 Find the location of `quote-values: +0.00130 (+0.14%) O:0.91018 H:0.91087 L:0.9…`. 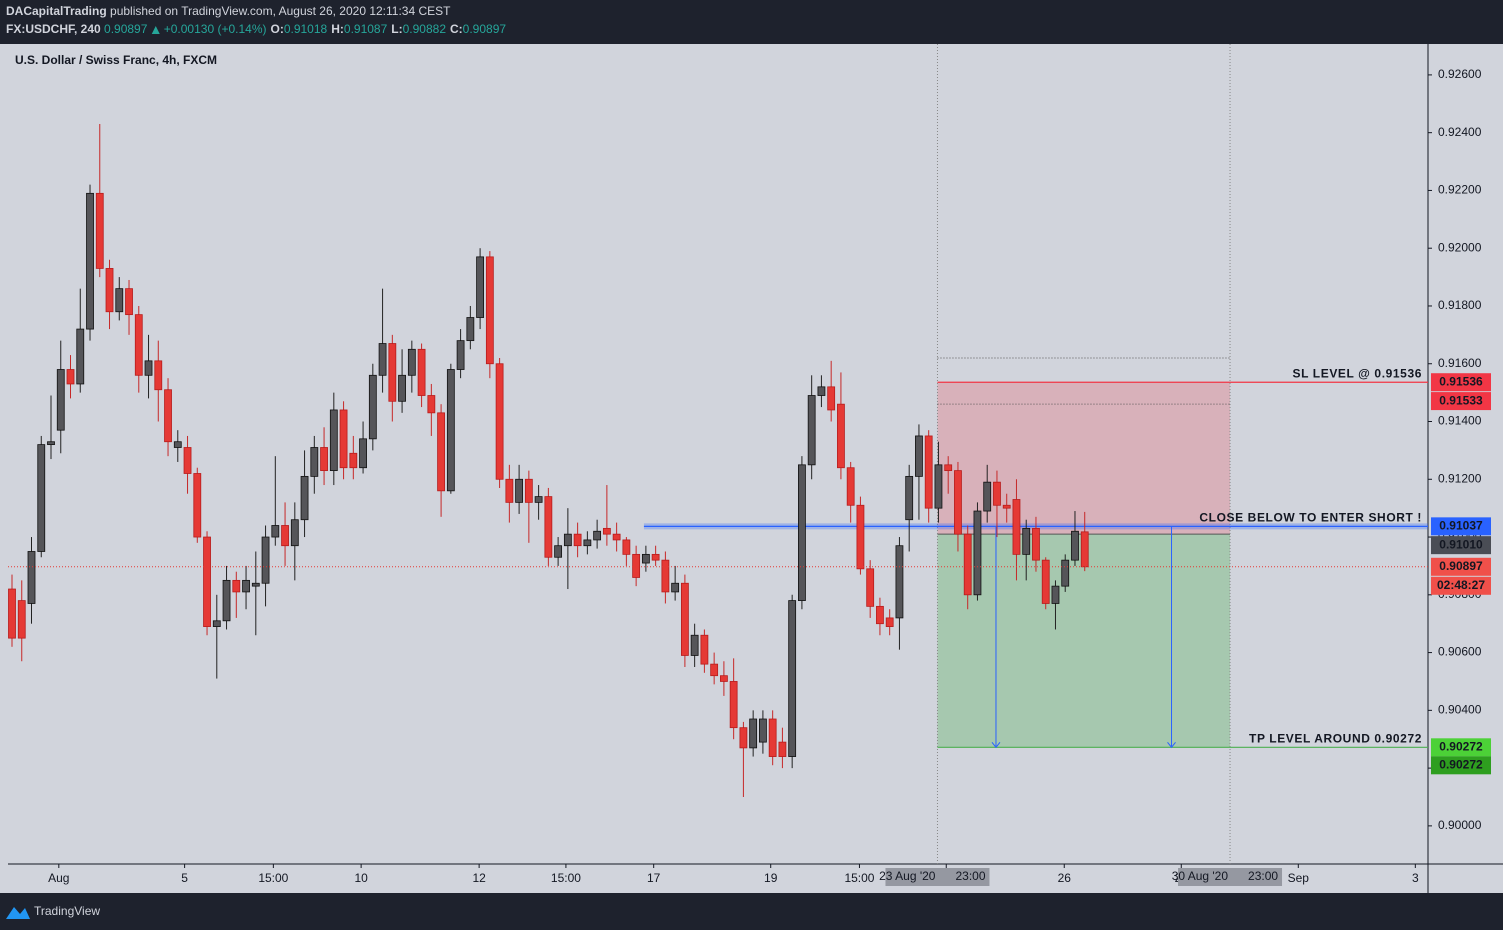

quote-values: +0.00130 (+0.14%) O:0.91018 H:0.91087 L:0.9… is located at coordinates (335, 29).